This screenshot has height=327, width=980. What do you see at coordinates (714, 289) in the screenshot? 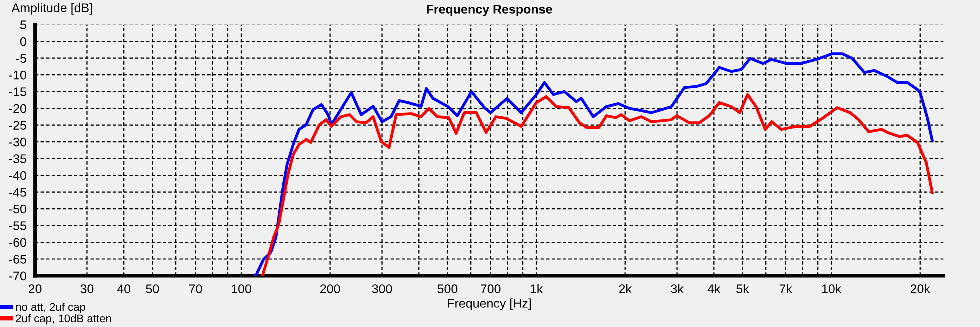
I see `x-tick-label: 4k` at bounding box center [714, 289].